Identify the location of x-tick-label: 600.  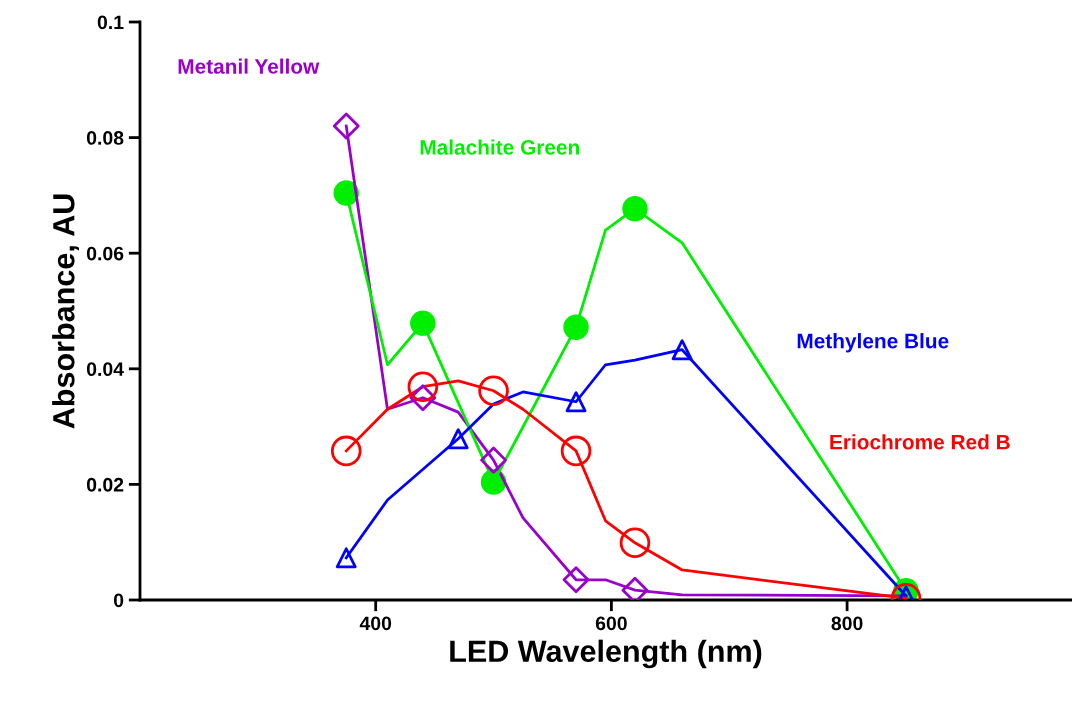
(611, 623).